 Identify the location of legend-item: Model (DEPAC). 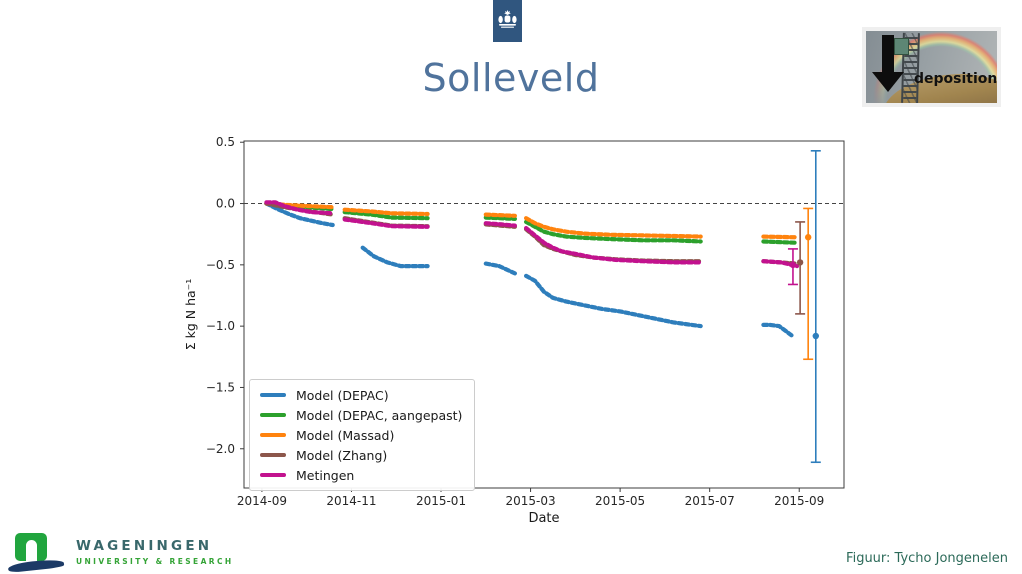
(362, 395).